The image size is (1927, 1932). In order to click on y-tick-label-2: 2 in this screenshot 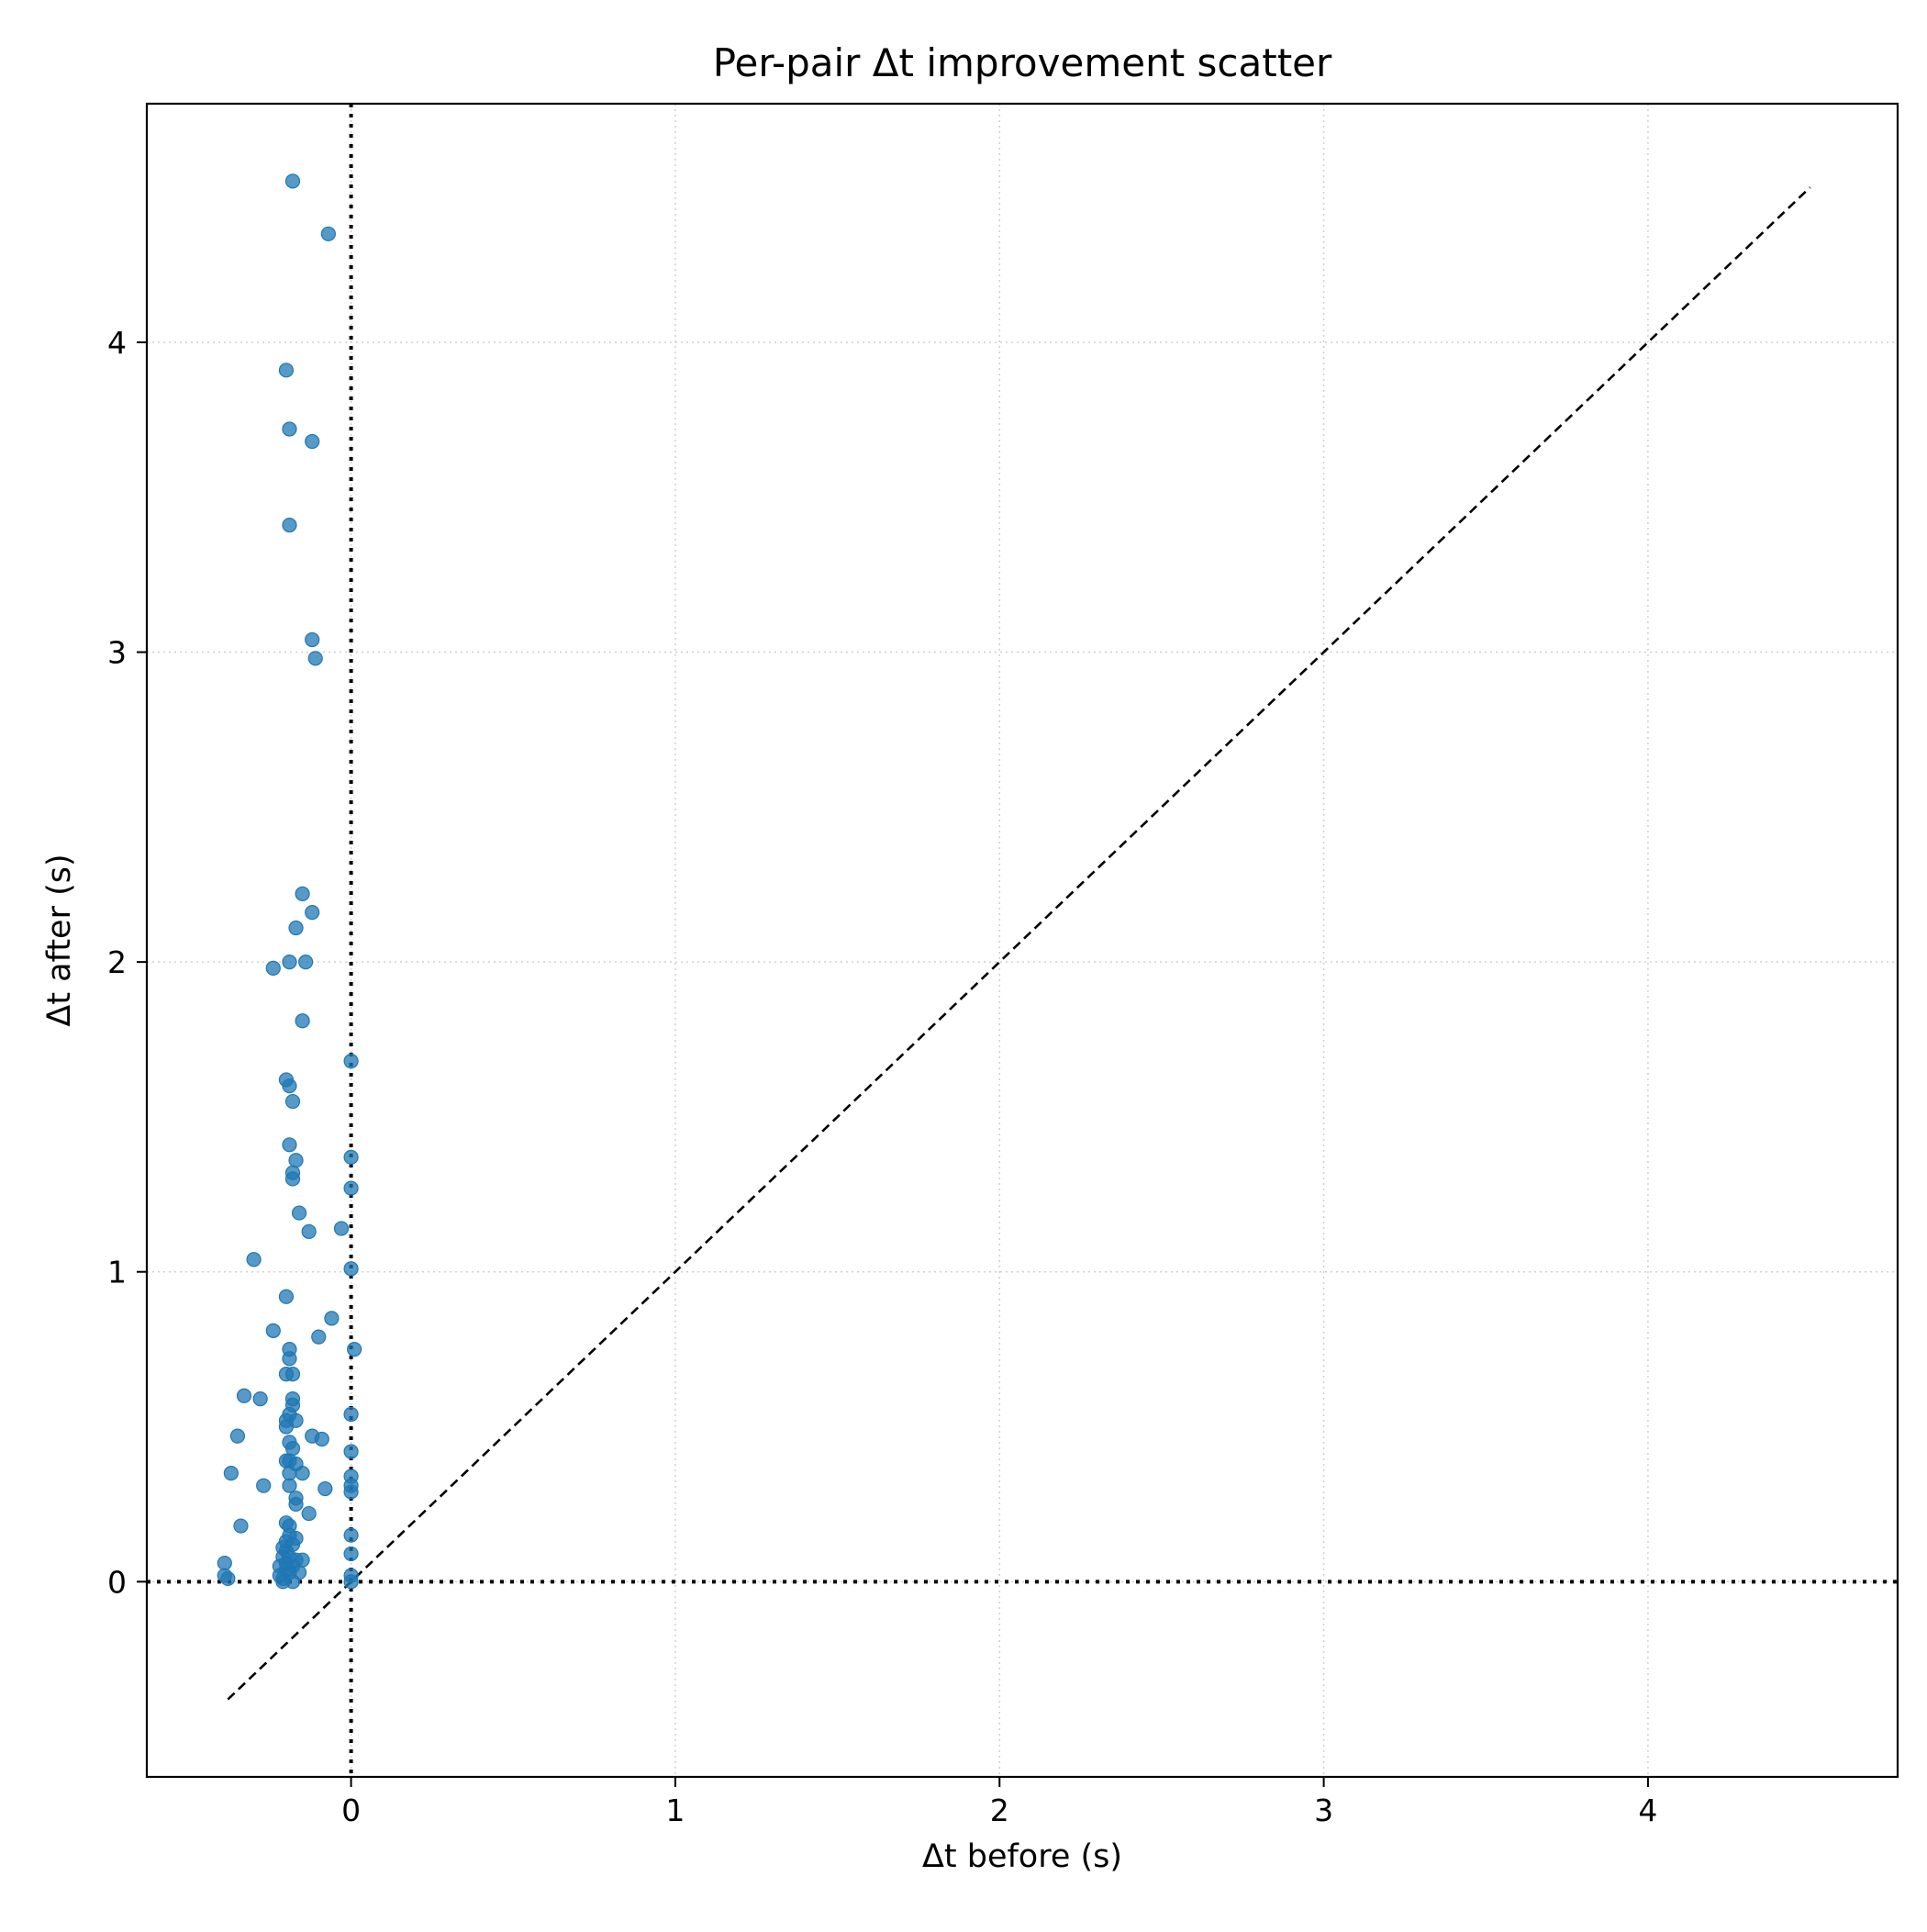, I will do `click(117, 962)`.